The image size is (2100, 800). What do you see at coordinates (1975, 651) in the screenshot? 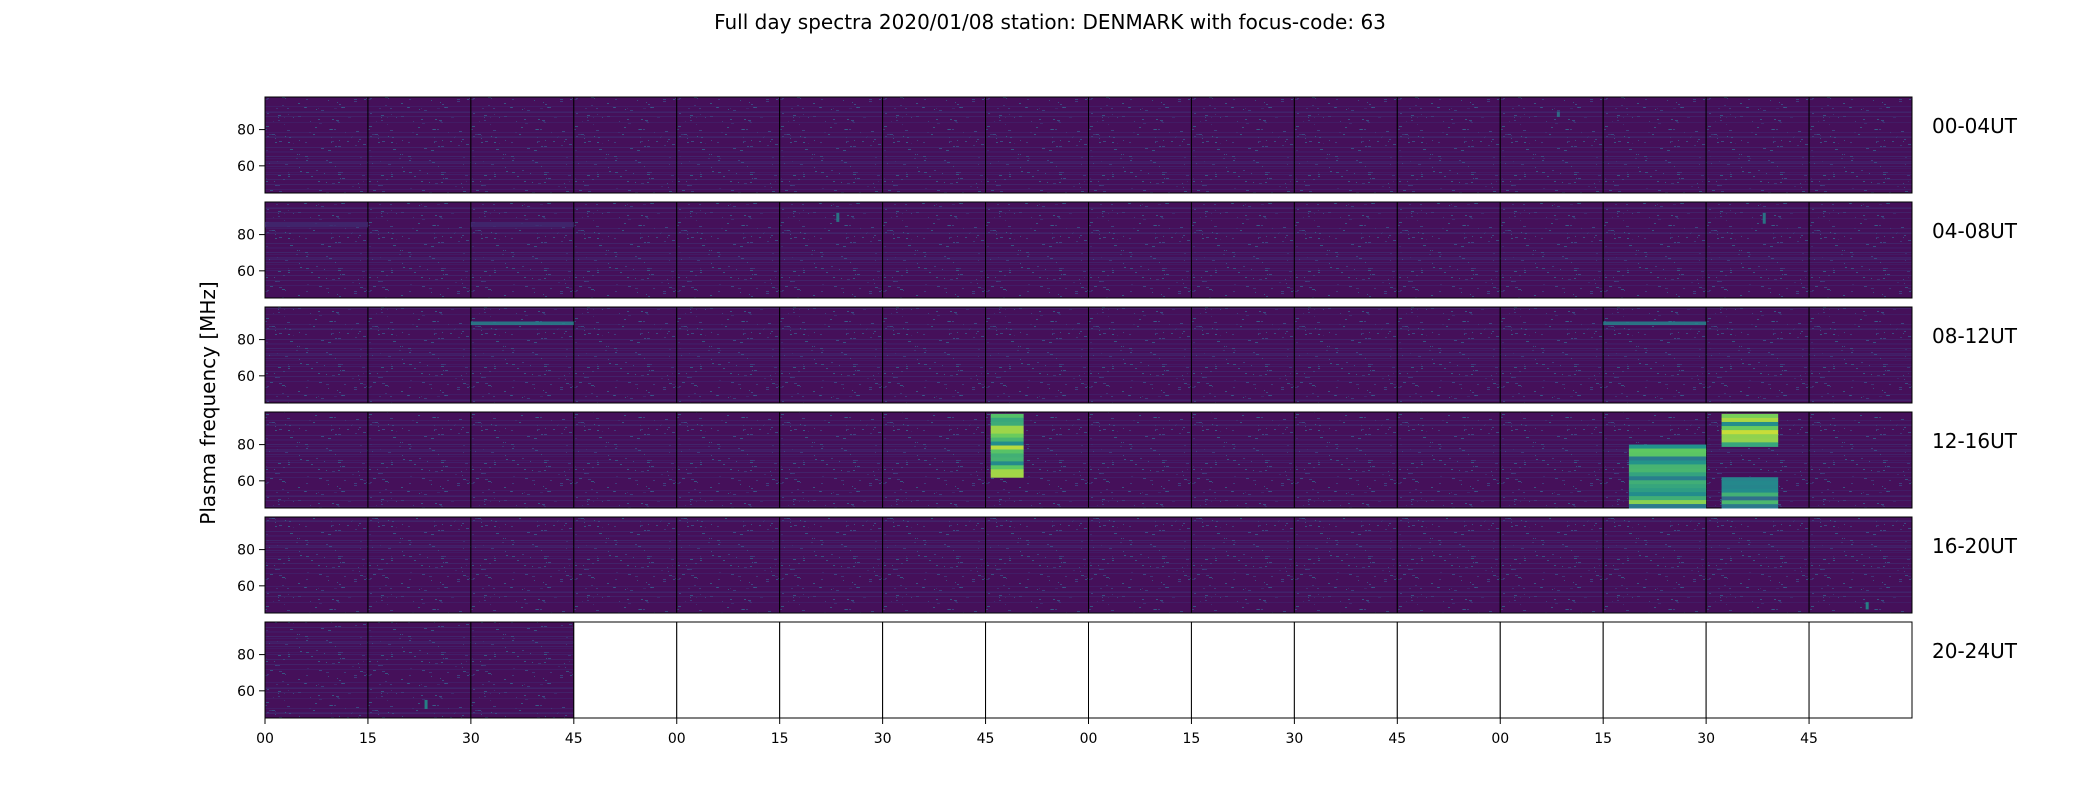
I see `row-label: 20-24UT` at bounding box center [1975, 651].